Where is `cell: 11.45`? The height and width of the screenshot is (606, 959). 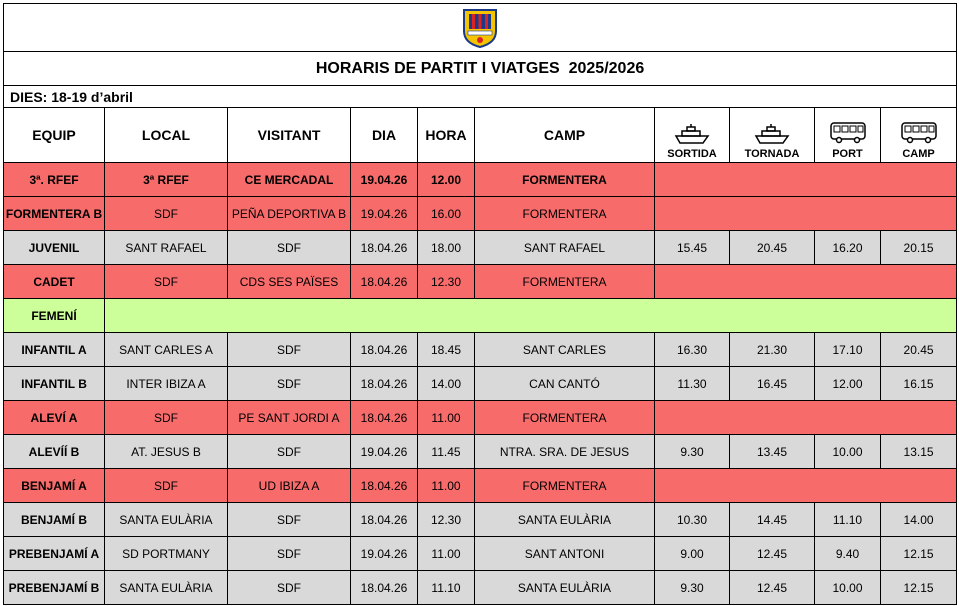
cell: 11.45 is located at coordinates (446, 451).